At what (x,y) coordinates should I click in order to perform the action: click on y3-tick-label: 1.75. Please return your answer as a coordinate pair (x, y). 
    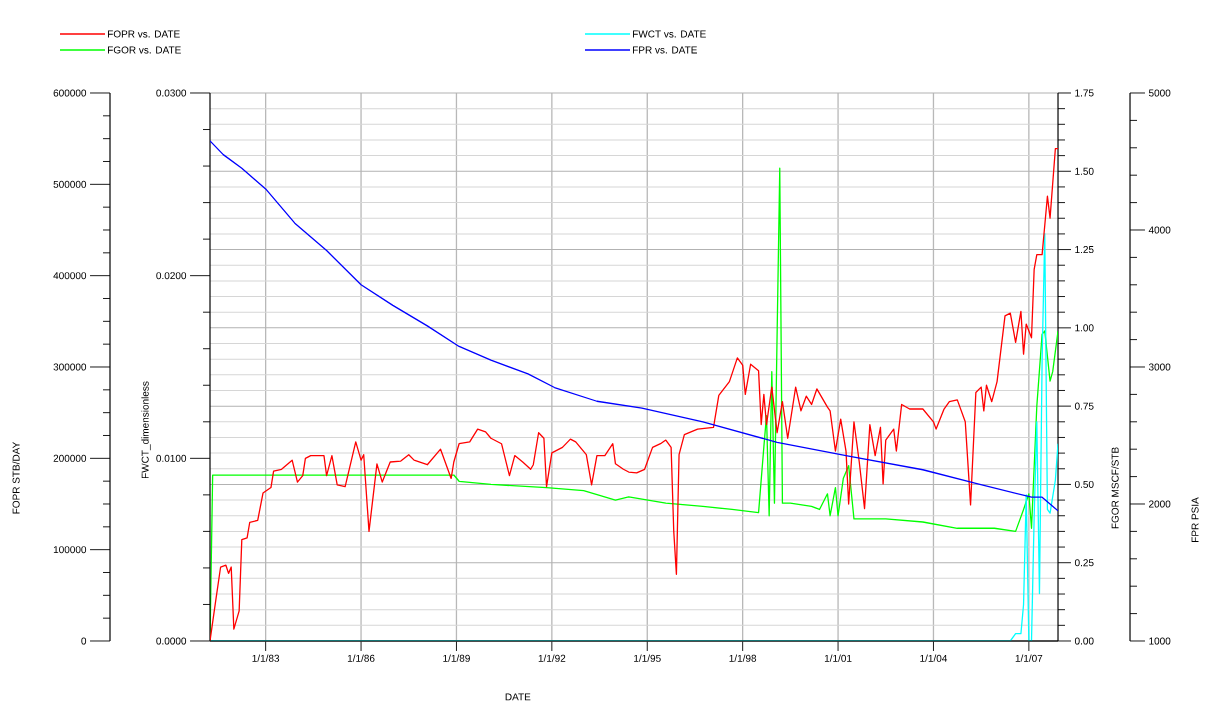
    Looking at the image, I should click on (1084, 93).